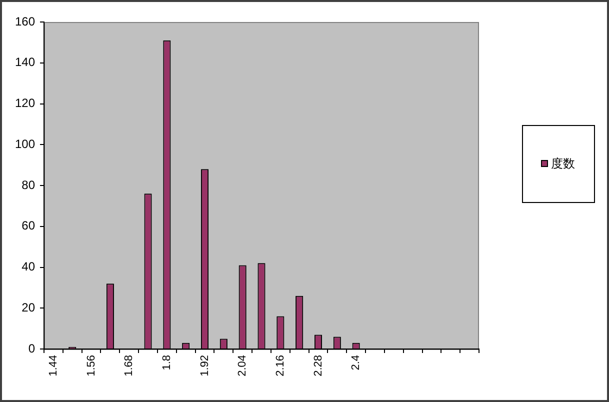 The image size is (609, 402). Describe the element at coordinates (129, 365) in the screenshot. I see `x-tick-label: 1.68` at that location.